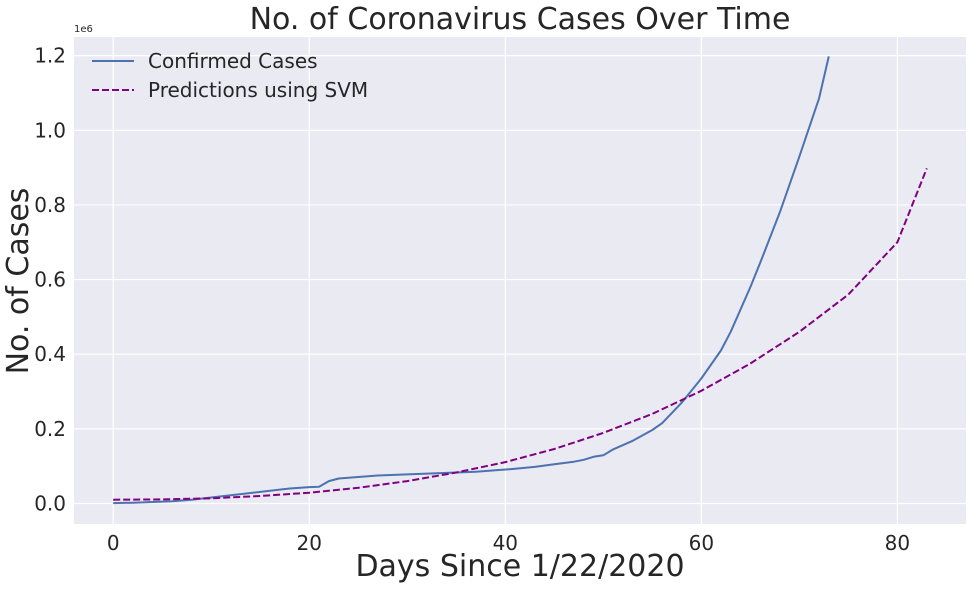  I want to click on x-axis-label: Days Since 1/22/2020, so click(519, 566).